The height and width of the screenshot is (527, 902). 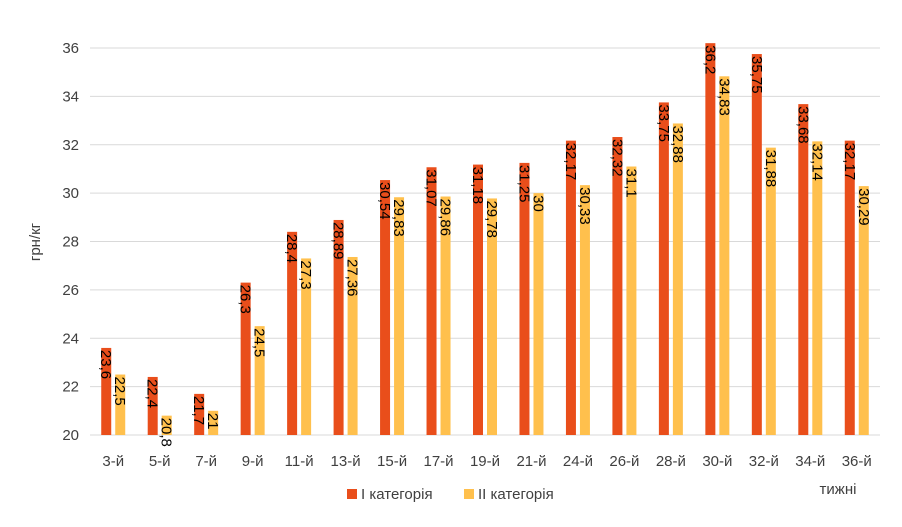 What do you see at coordinates (537, 203) in the screenshot?
I see `data-label: 30` at bounding box center [537, 203].